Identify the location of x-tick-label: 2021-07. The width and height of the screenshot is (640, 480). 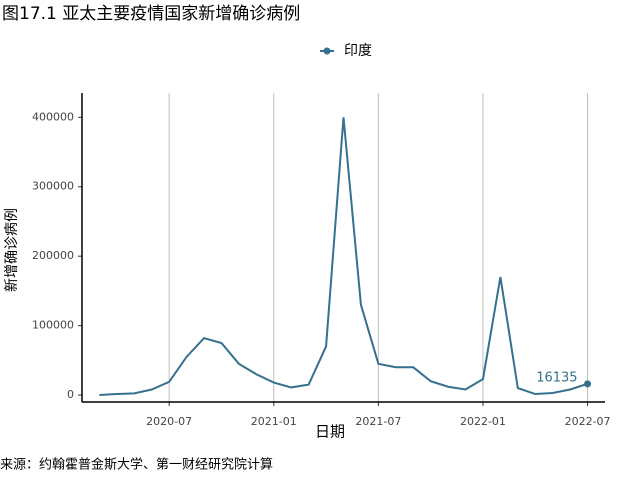
(378, 421).